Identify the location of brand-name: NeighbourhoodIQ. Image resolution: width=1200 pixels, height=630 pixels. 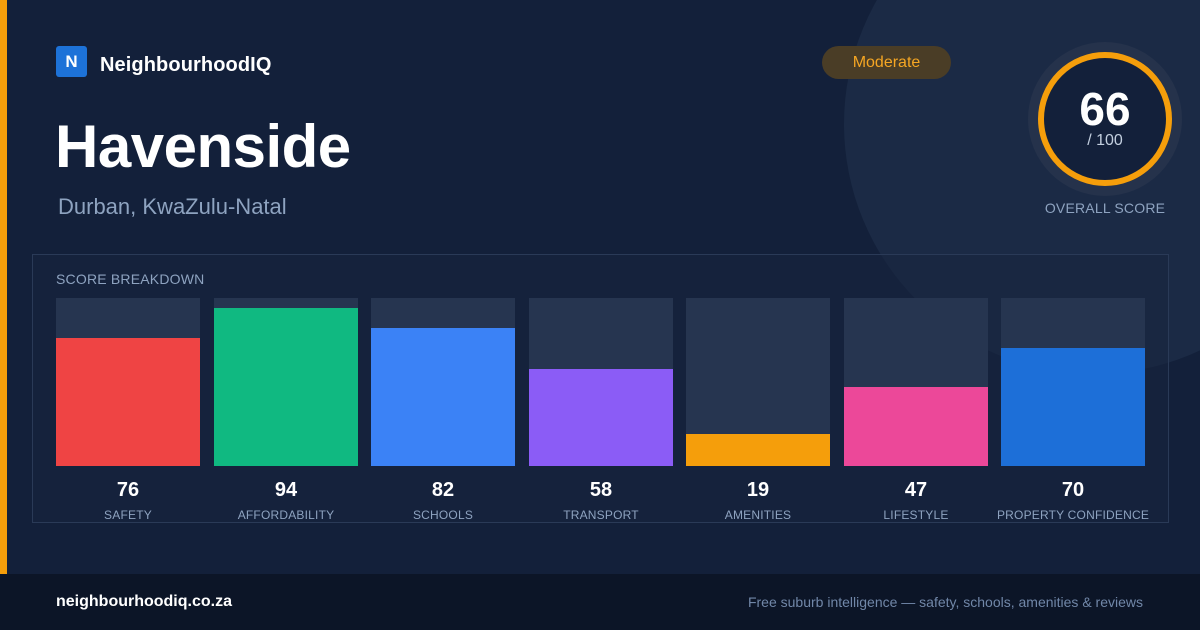
(186, 65).